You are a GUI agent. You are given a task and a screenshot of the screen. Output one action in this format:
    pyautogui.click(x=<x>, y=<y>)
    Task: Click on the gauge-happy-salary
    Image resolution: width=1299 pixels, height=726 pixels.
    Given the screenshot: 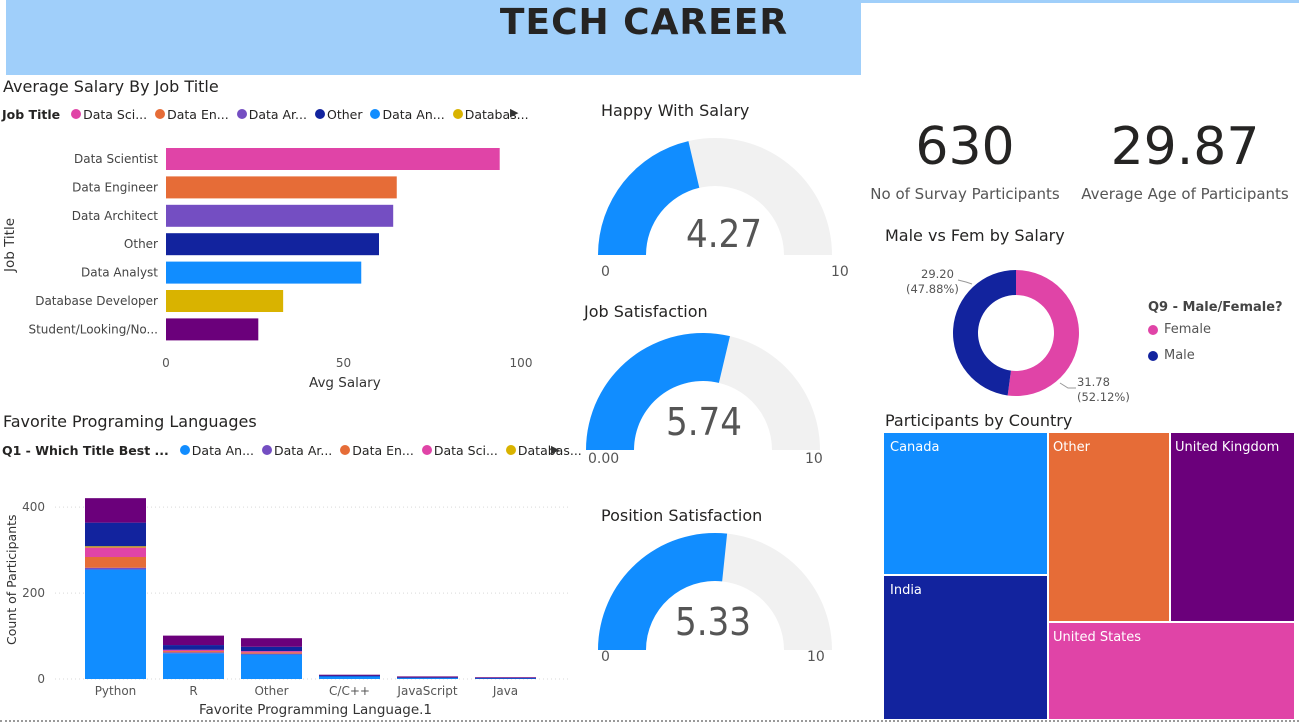 What is the action you would take?
    pyautogui.click(x=715, y=196)
    